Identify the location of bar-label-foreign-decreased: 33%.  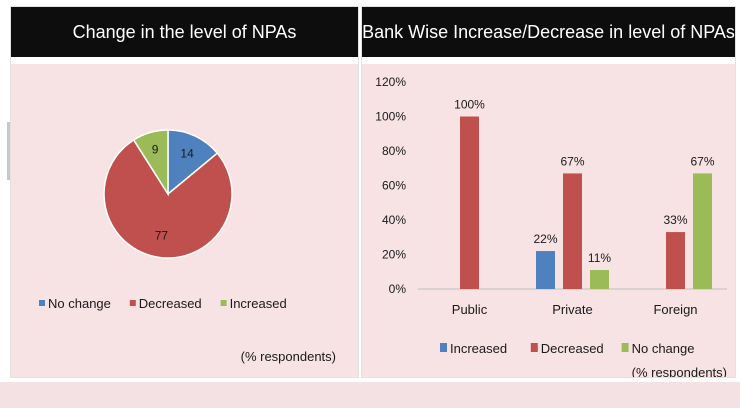
(675, 220).